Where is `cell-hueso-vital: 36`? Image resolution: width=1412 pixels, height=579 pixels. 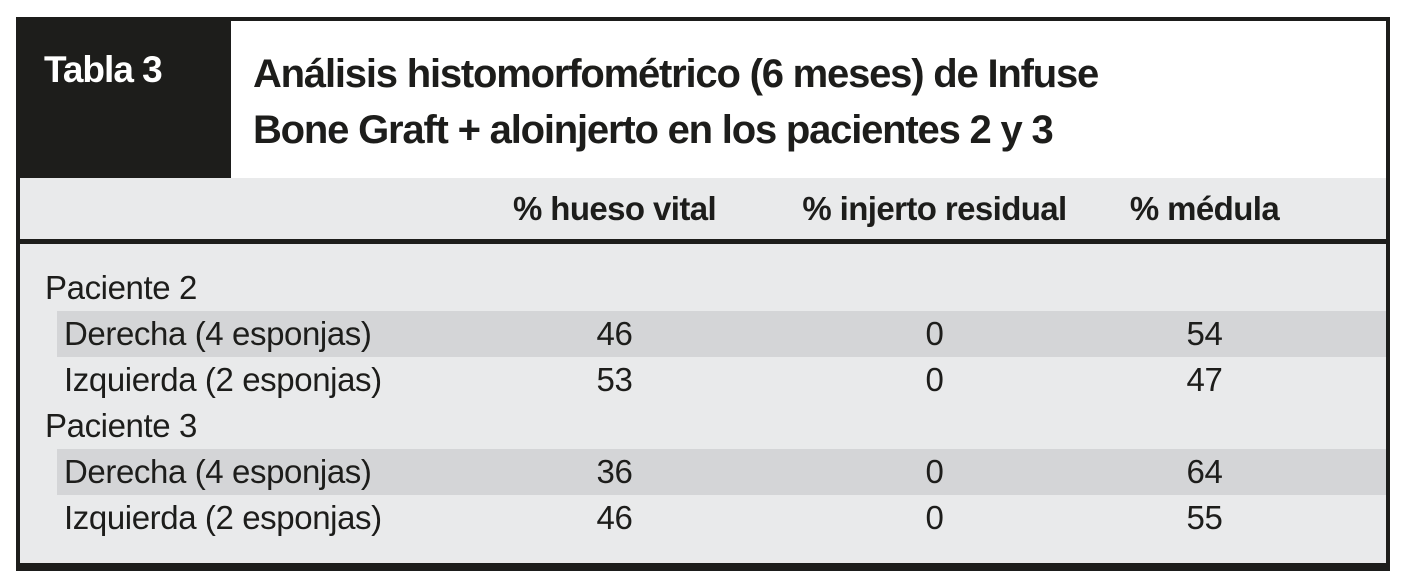
cell-hueso-vital: 36 is located at coordinates (614, 471).